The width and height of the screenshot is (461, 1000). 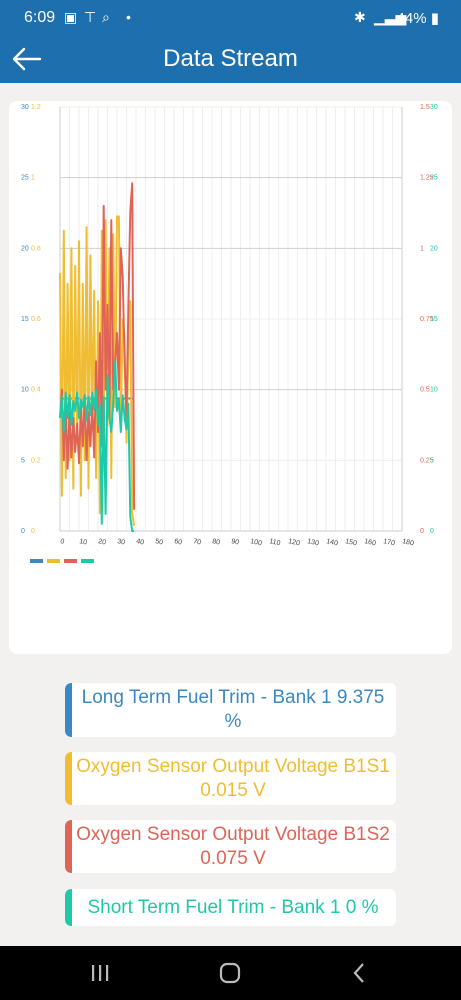 What do you see at coordinates (422, 248) in the screenshot?
I see `y-tick-label-right: 1` at bounding box center [422, 248].